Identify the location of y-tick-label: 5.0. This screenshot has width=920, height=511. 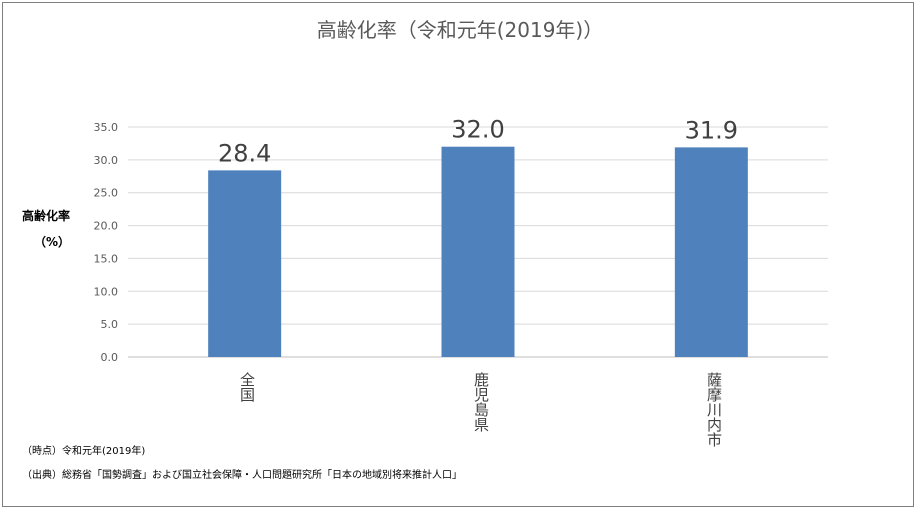
(110, 324).